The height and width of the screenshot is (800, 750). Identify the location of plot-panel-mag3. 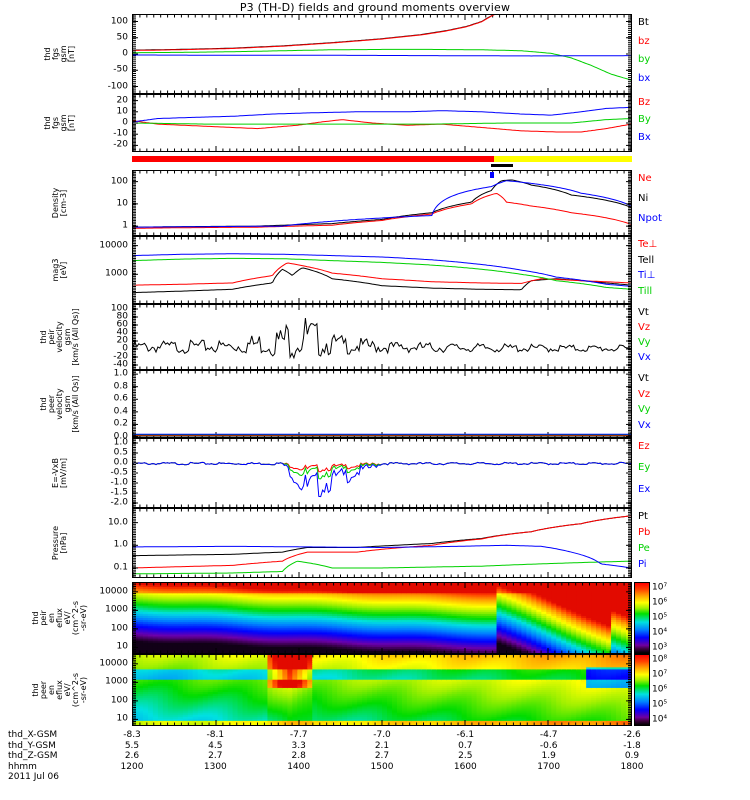
(382, 270).